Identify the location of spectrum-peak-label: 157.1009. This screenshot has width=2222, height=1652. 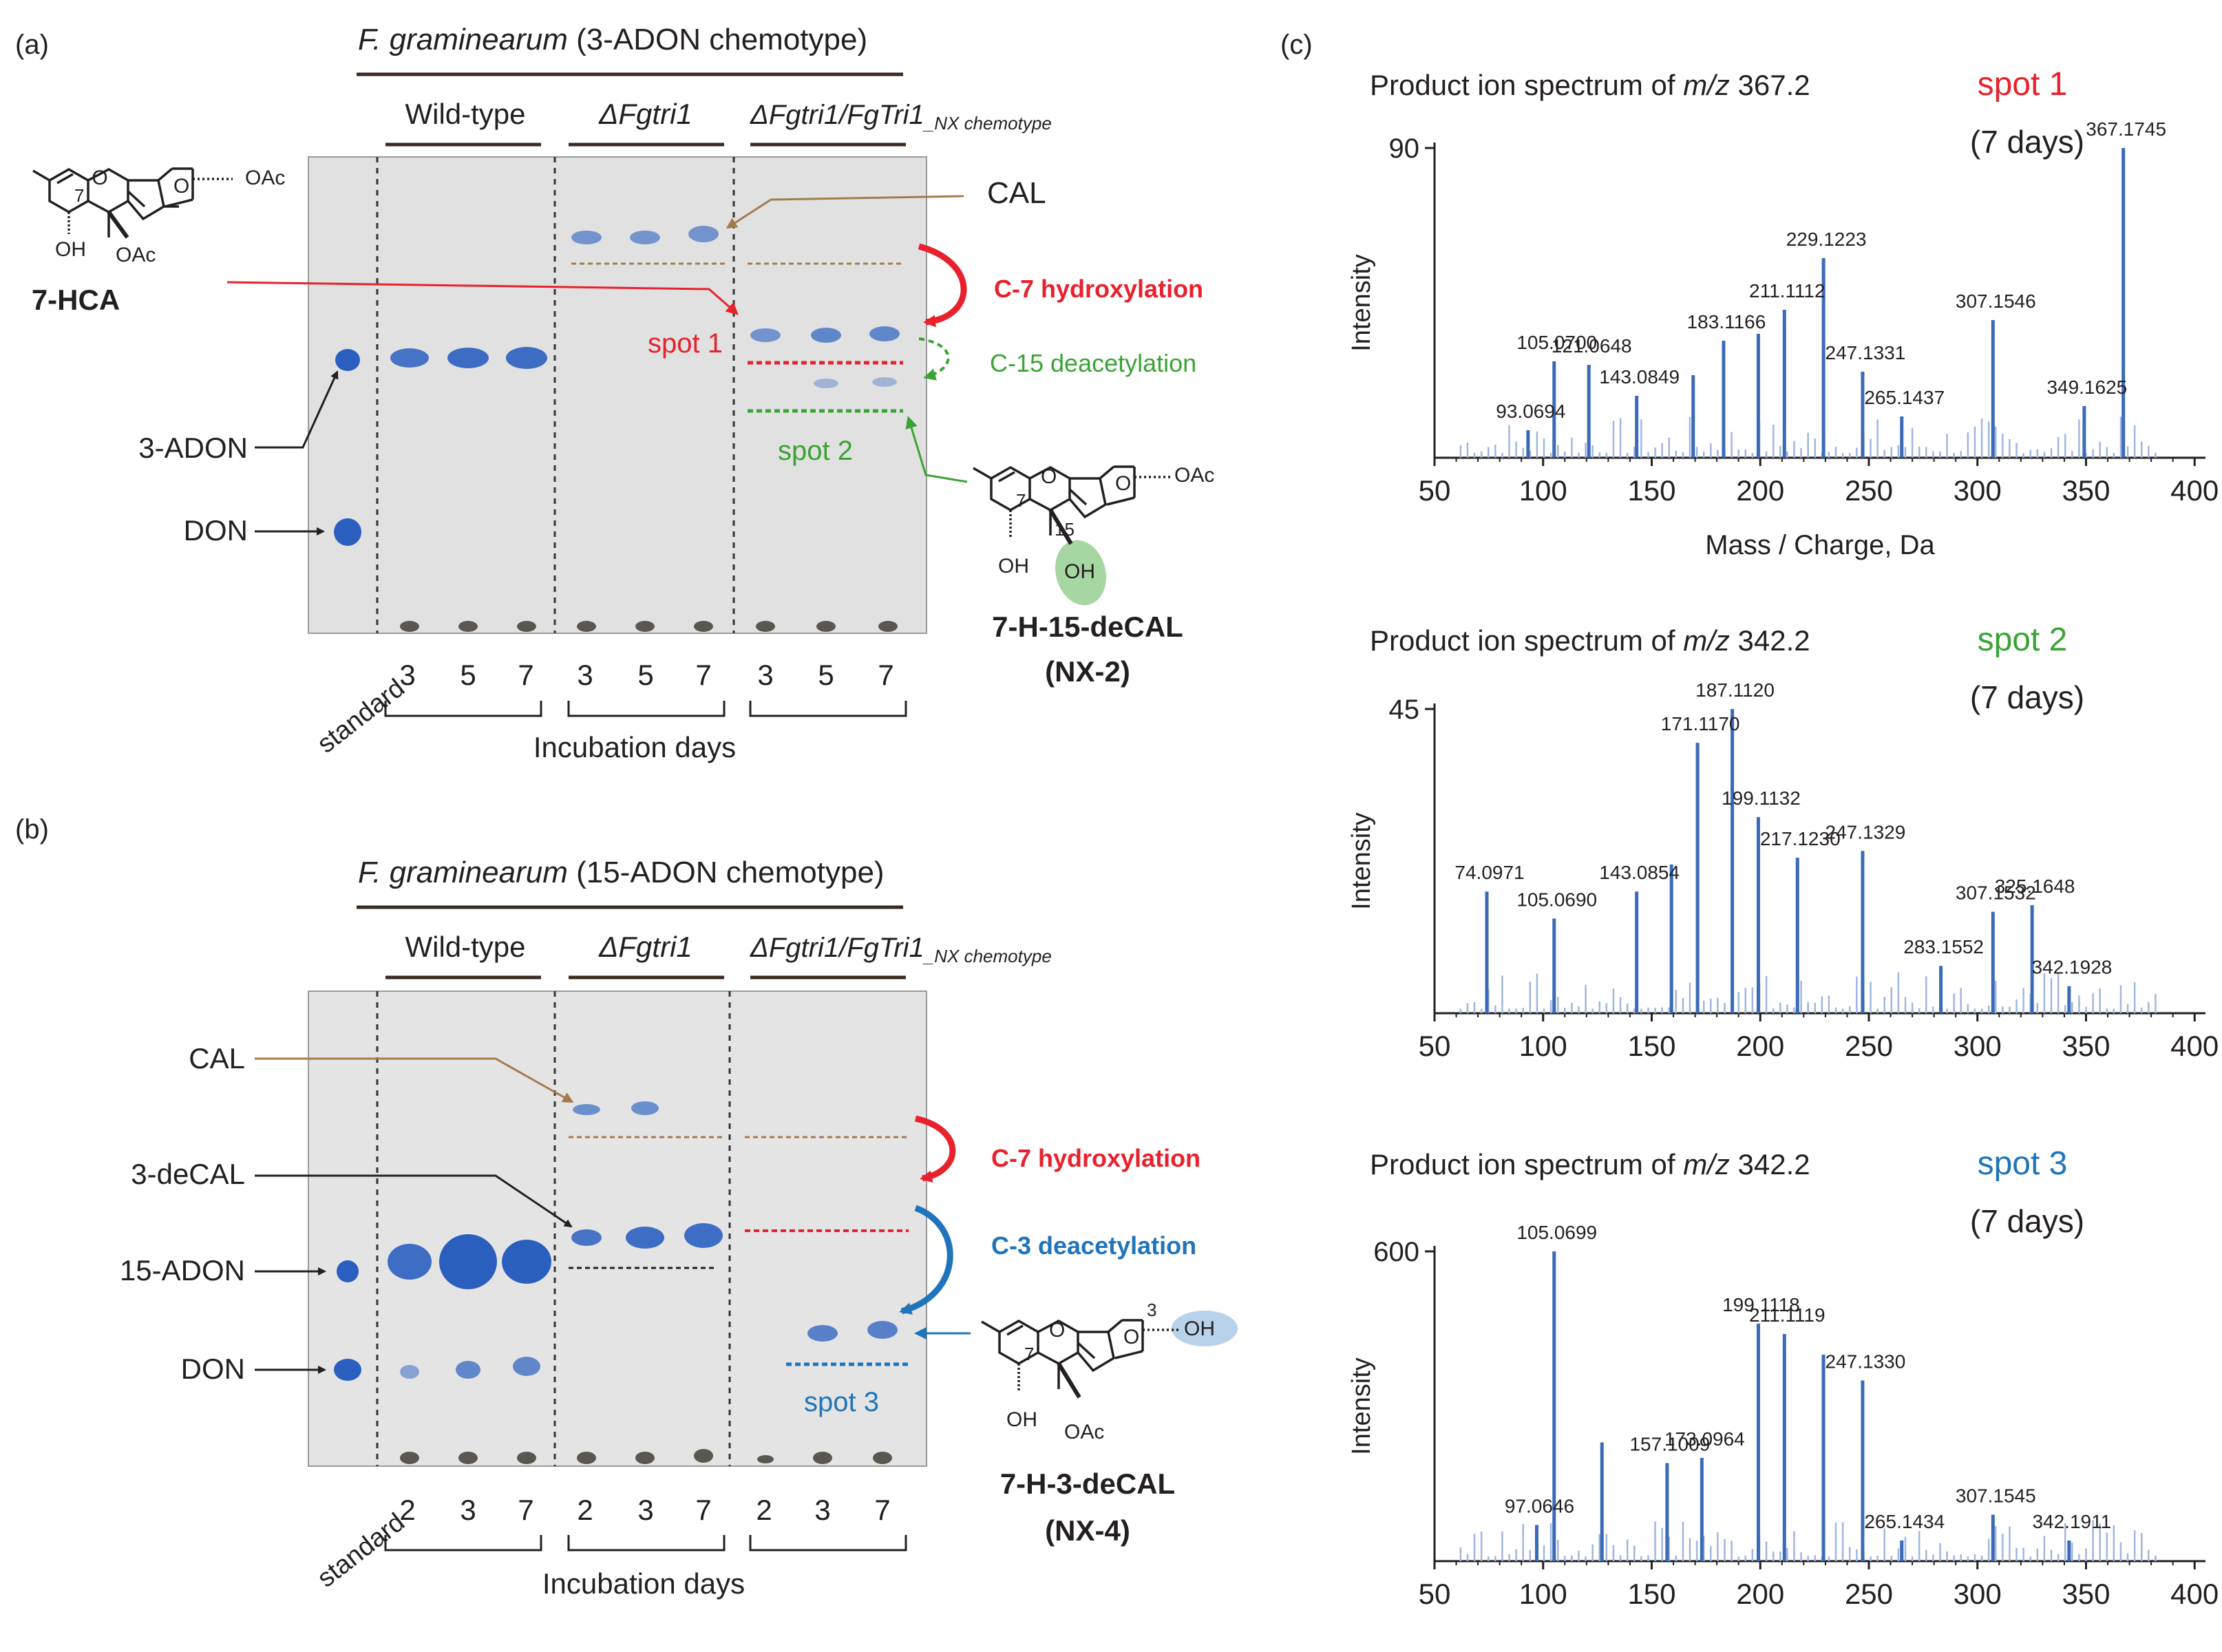
(1669, 1445).